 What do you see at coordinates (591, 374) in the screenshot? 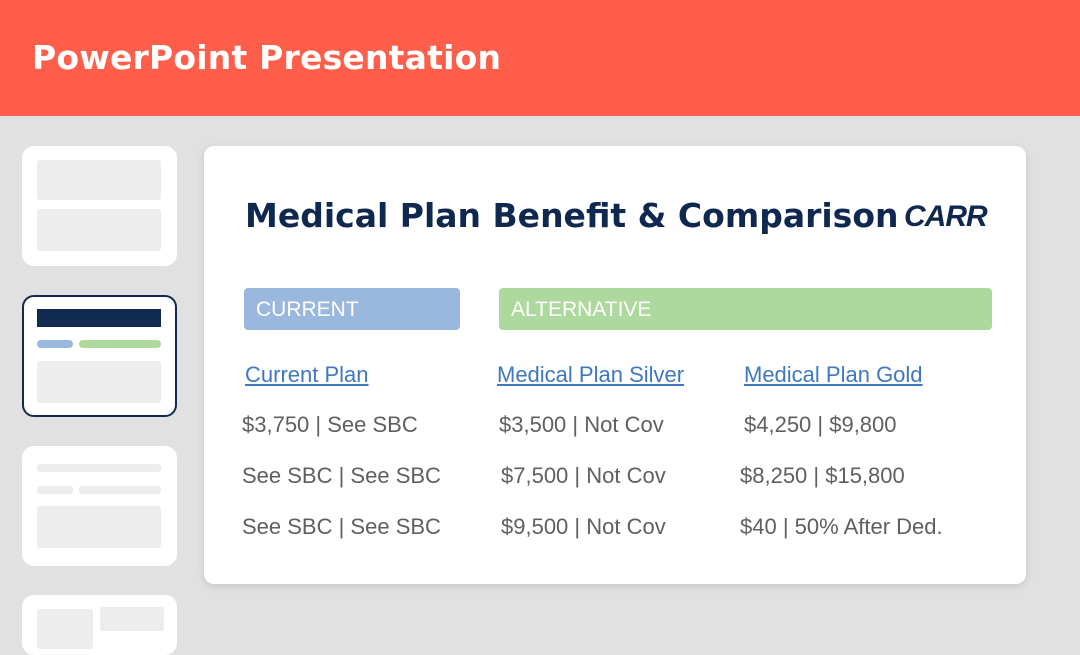
I see `silver-plan-link: Medical Plan Silver` at bounding box center [591, 374].